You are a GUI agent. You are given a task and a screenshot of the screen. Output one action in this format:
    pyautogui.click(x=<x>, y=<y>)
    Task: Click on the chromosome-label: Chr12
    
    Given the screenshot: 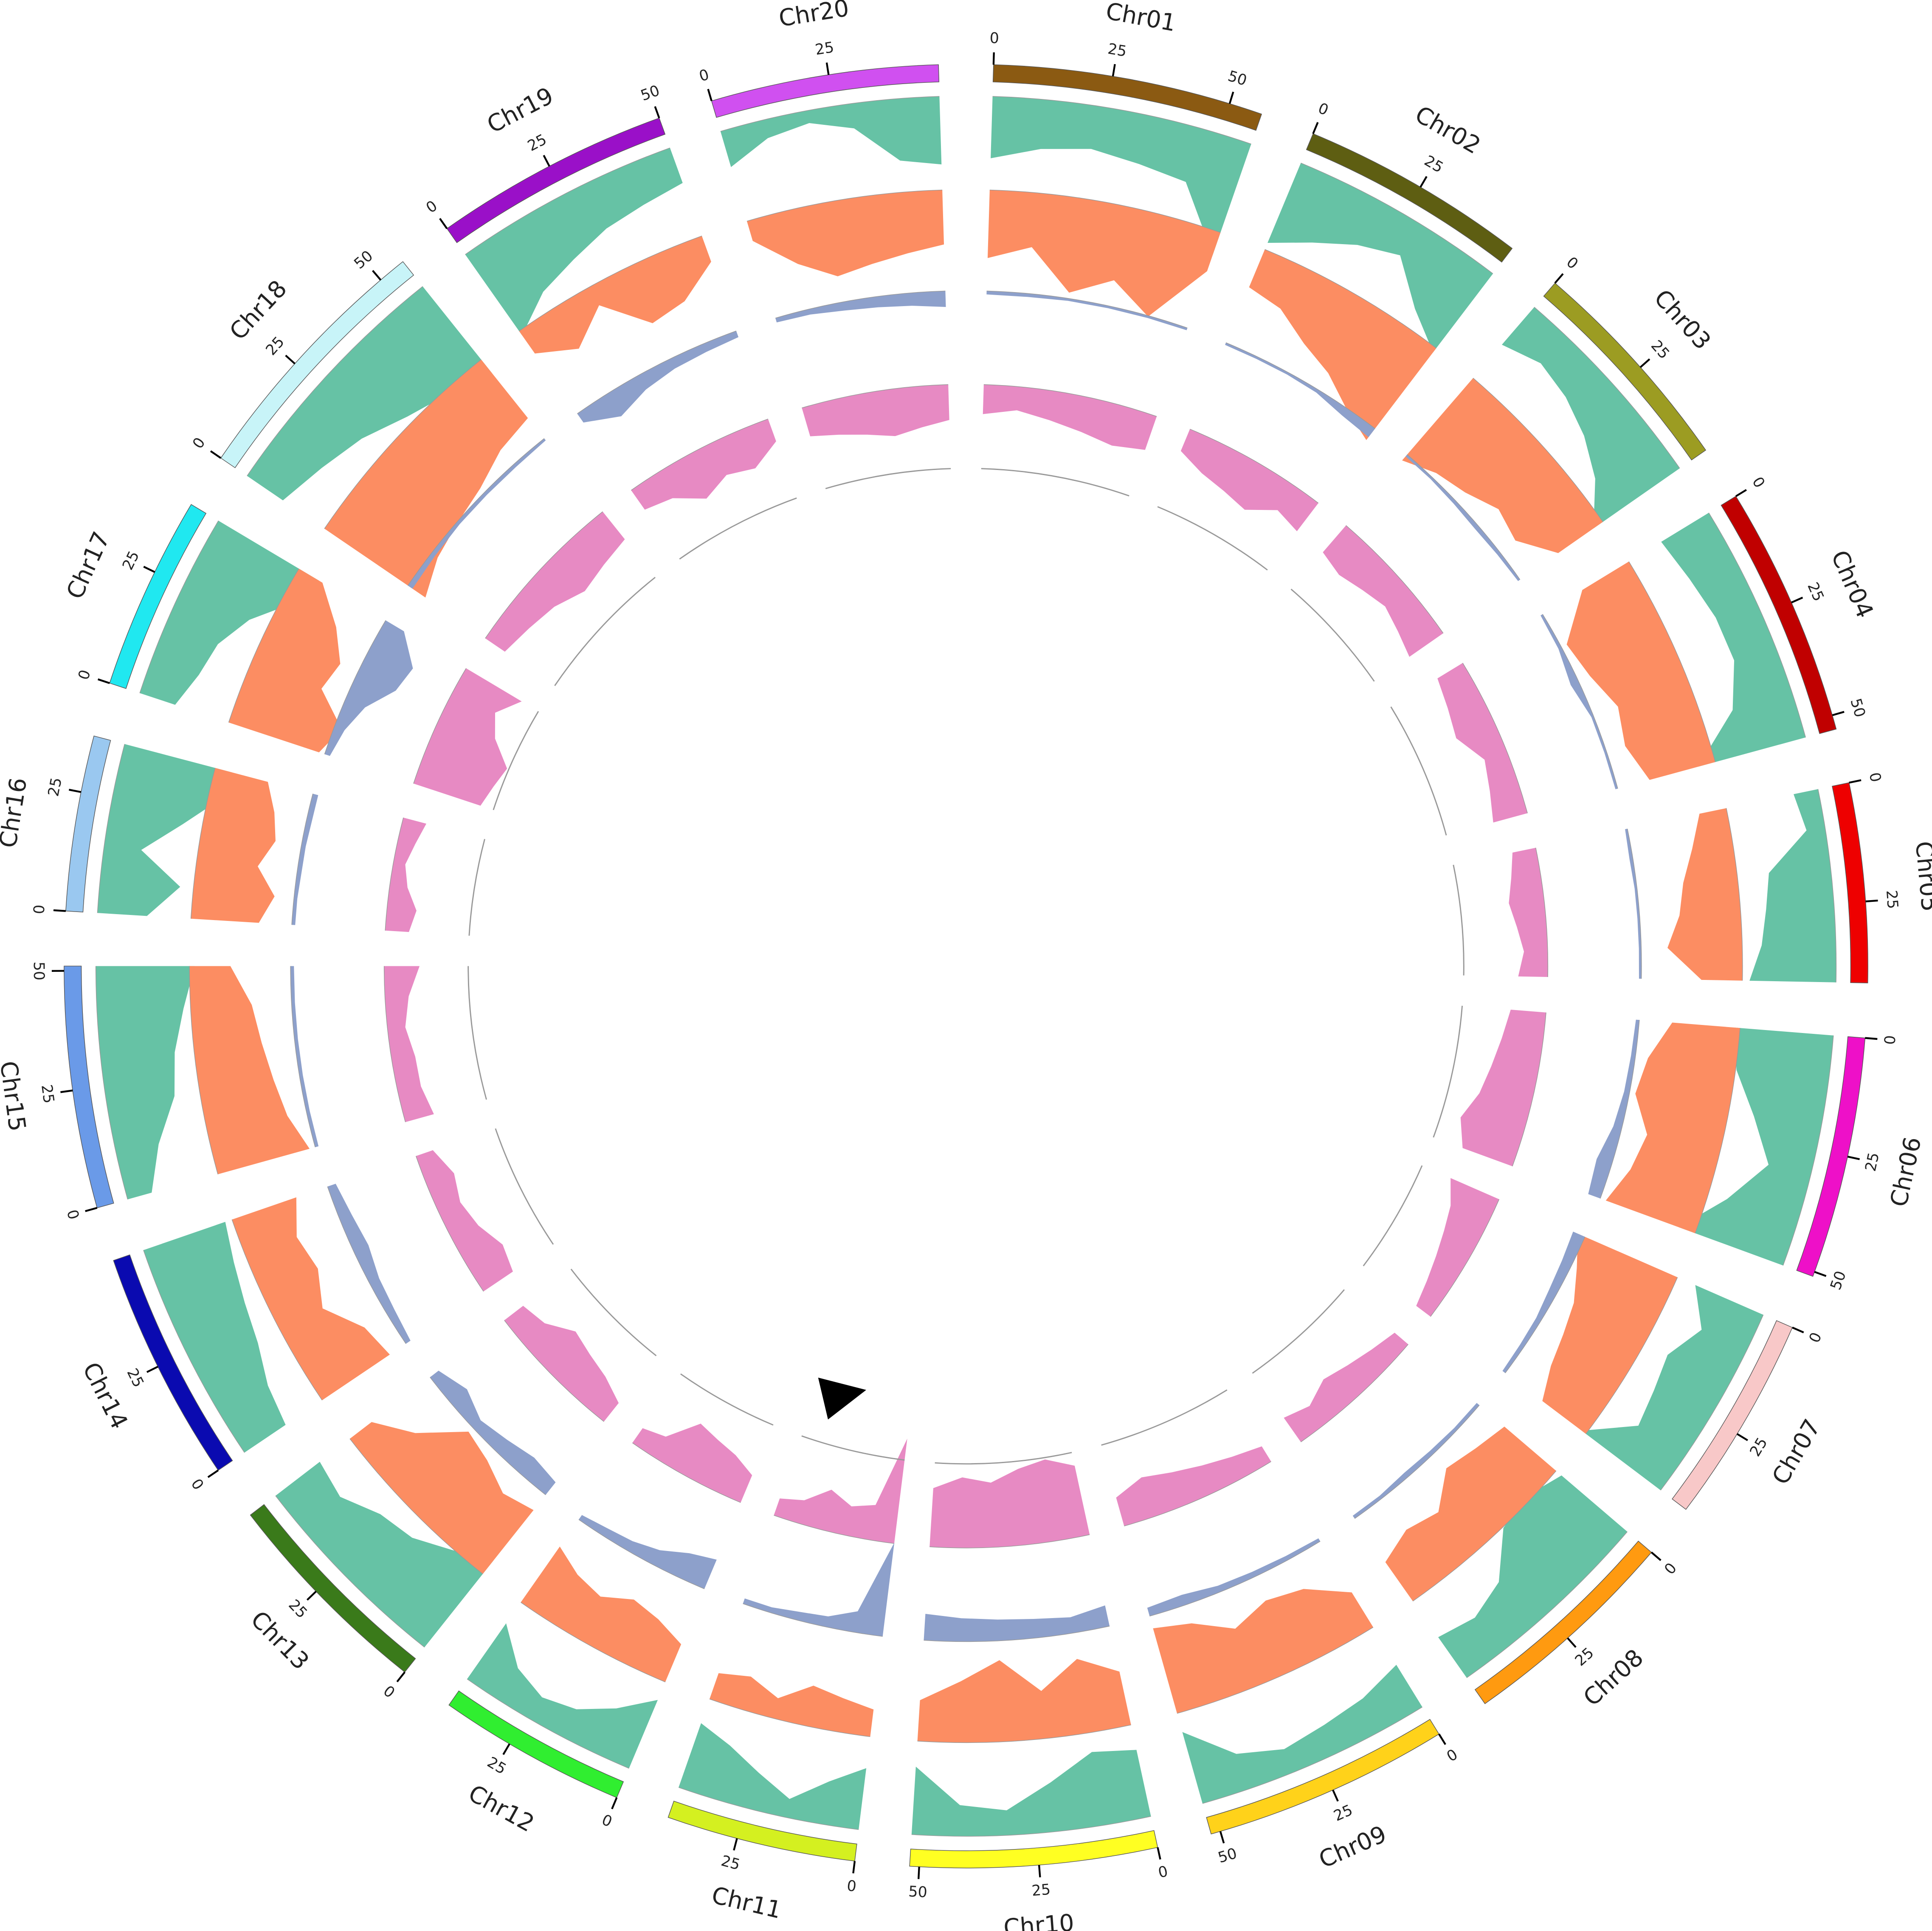 What is the action you would take?
    pyautogui.click(x=501, y=1809)
    